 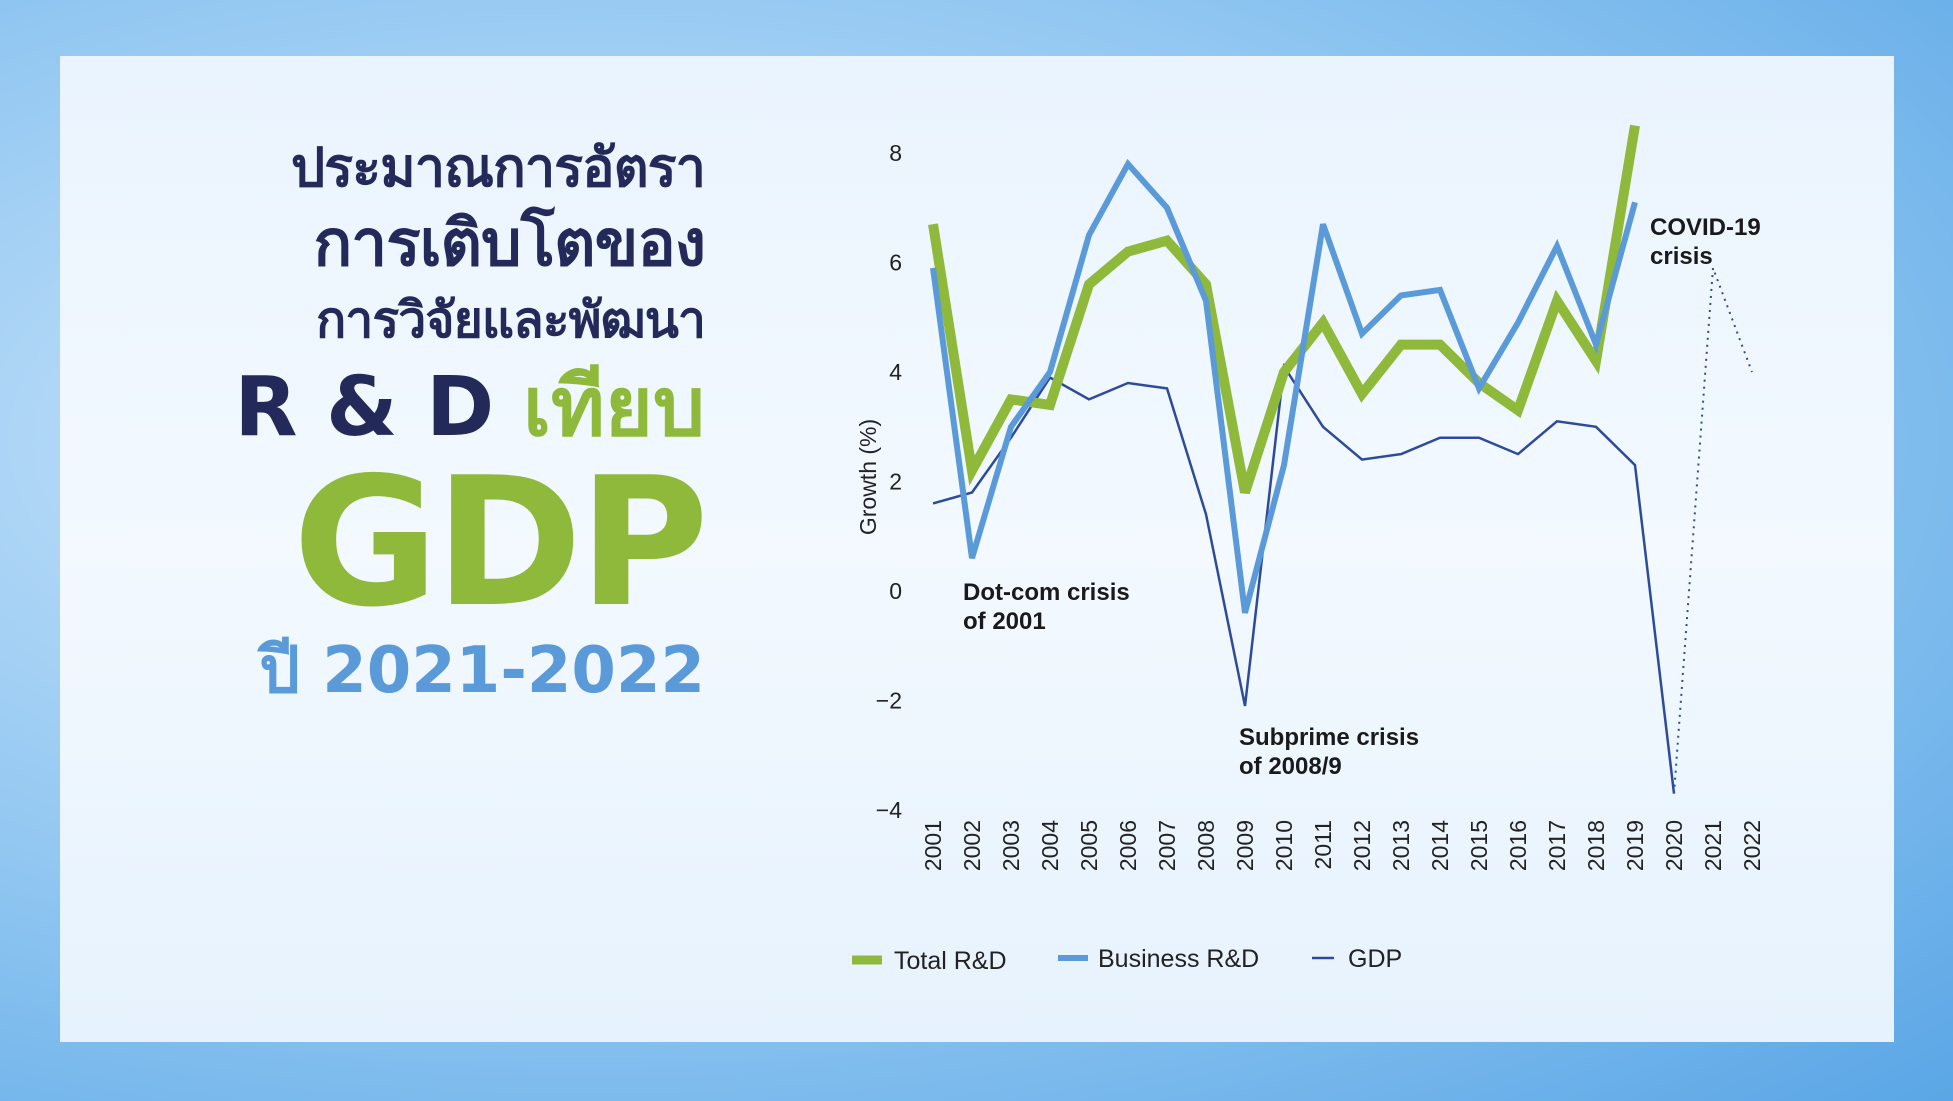 I want to click on y-tick-label: 2, so click(x=895, y=482).